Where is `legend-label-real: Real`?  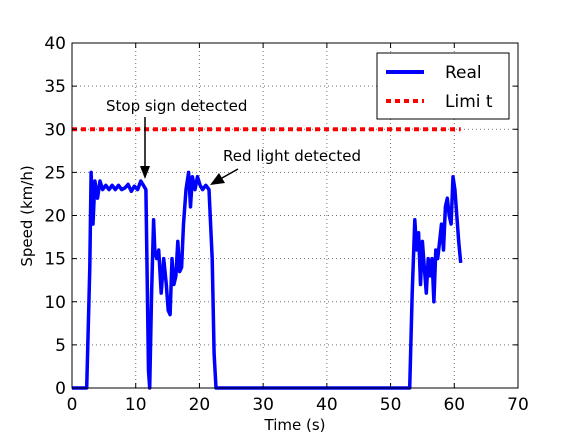 legend-label-real: Real is located at coordinates (463, 73).